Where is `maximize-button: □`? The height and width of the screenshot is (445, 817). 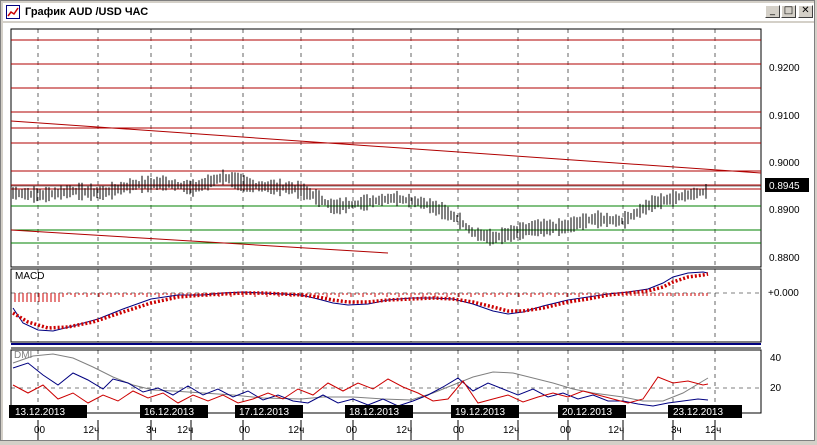 maximize-button: □ is located at coordinates (788, 11).